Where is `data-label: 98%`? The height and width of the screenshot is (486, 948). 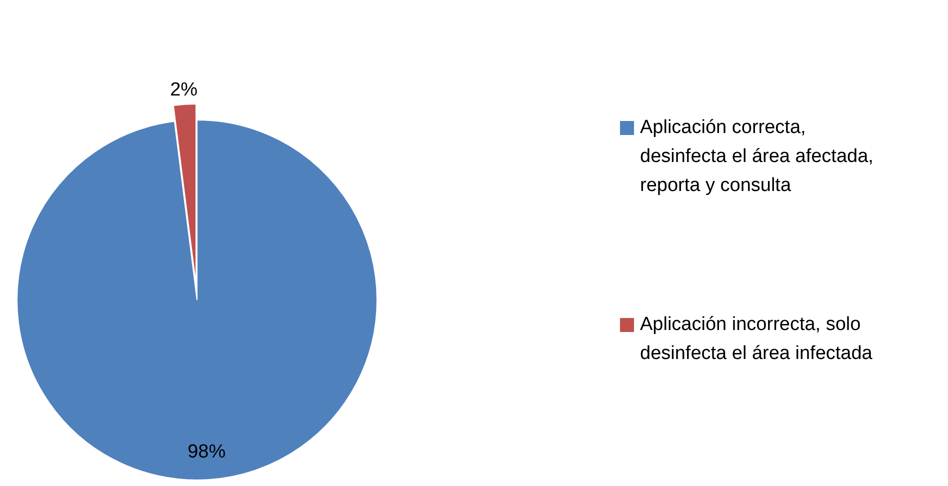 data-label: 98% is located at coordinates (207, 452).